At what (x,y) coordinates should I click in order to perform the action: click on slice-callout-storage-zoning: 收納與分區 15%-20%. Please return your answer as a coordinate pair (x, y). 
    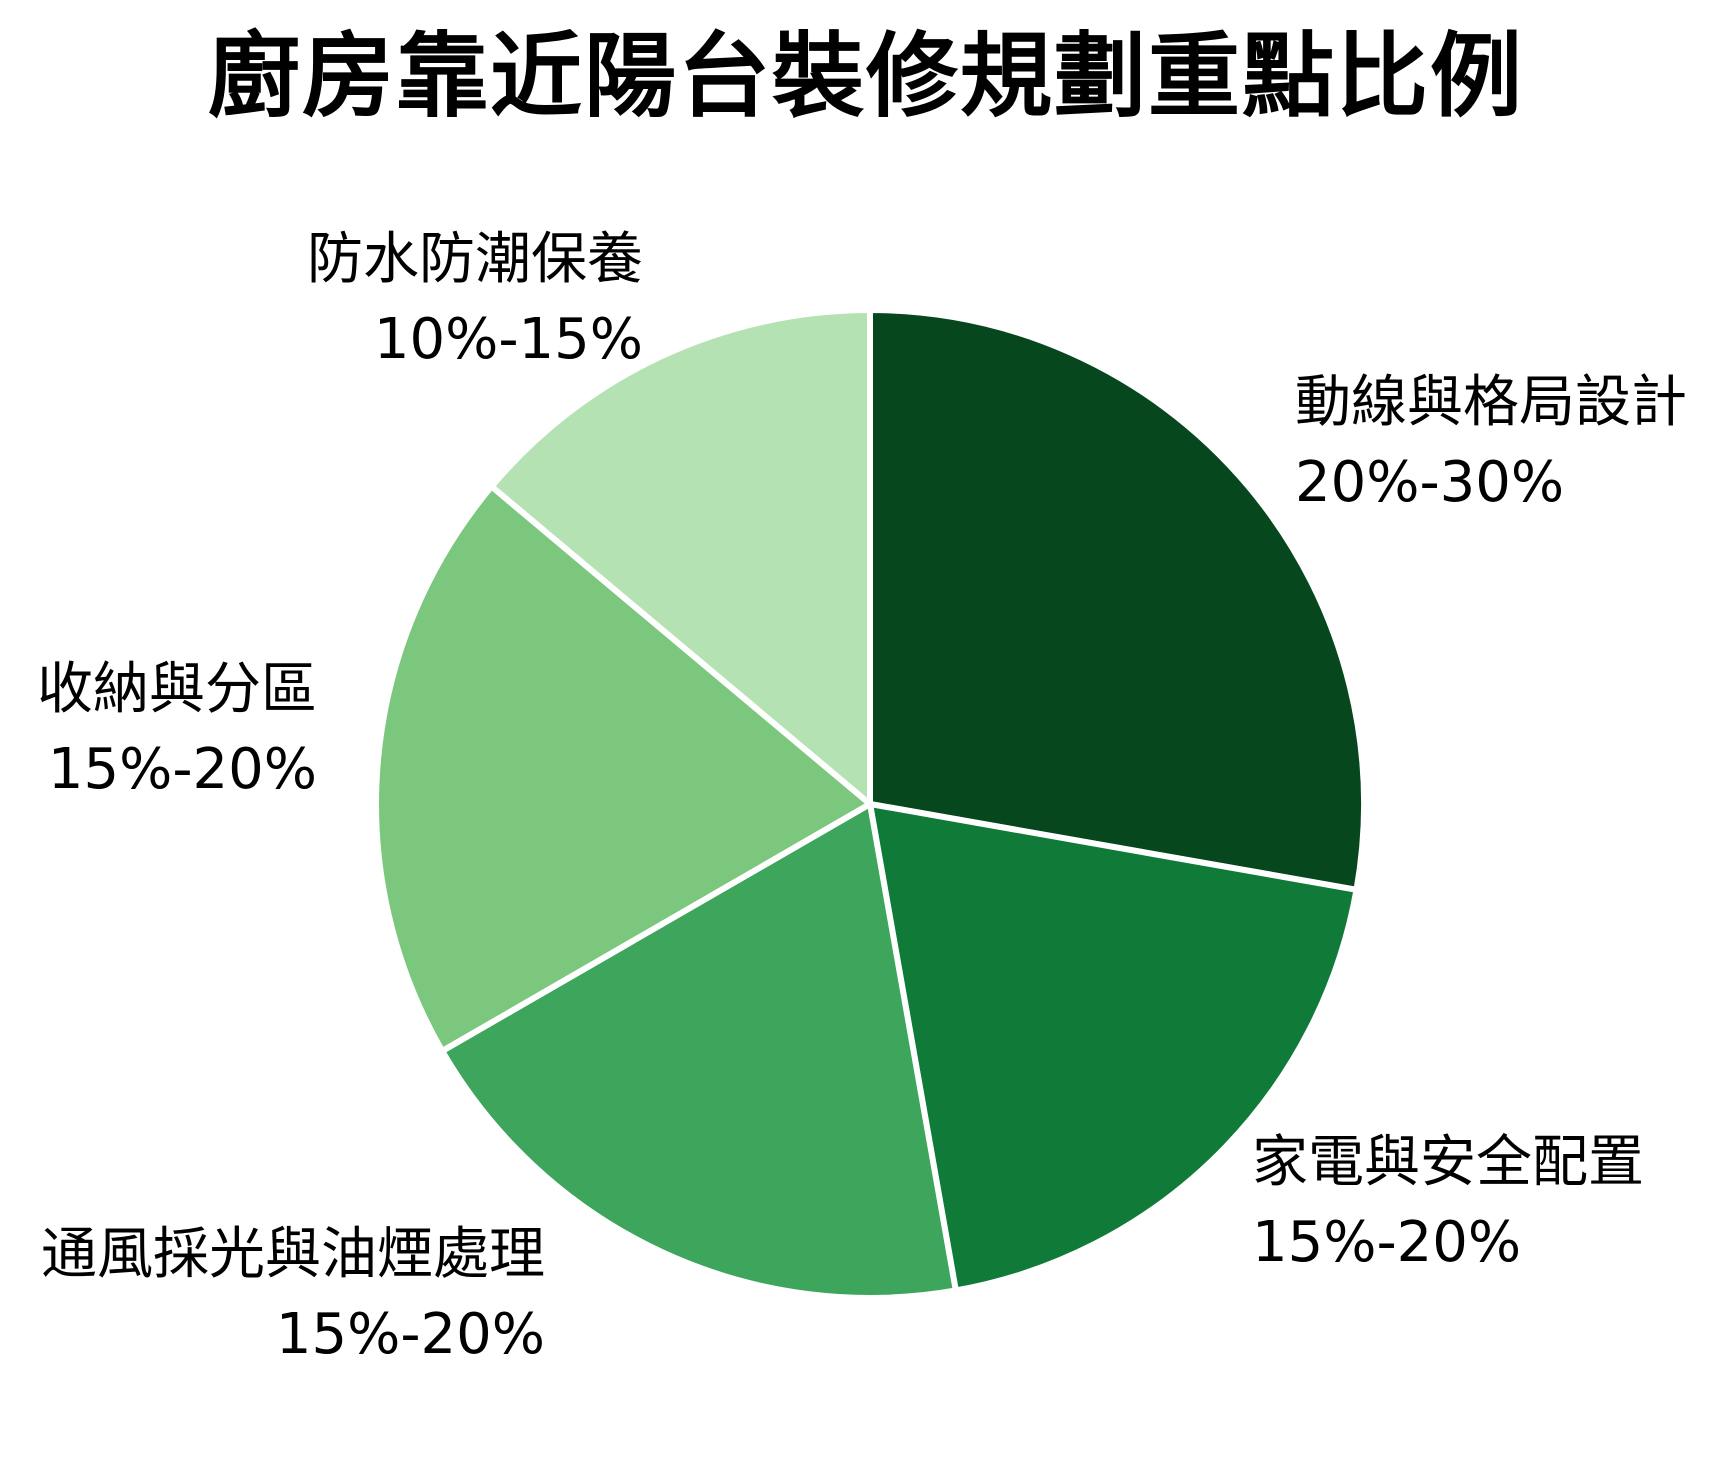
    Looking at the image, I should click on (177, 730).